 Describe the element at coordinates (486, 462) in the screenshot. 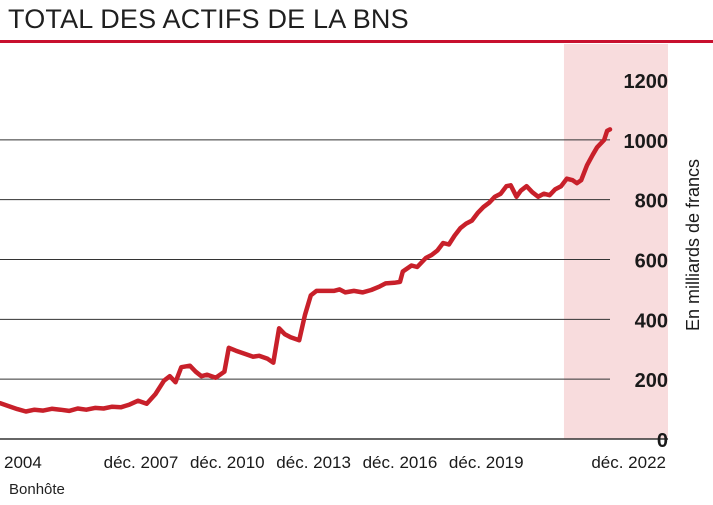

I see `x-tick-label: déc. 2019` at that location.